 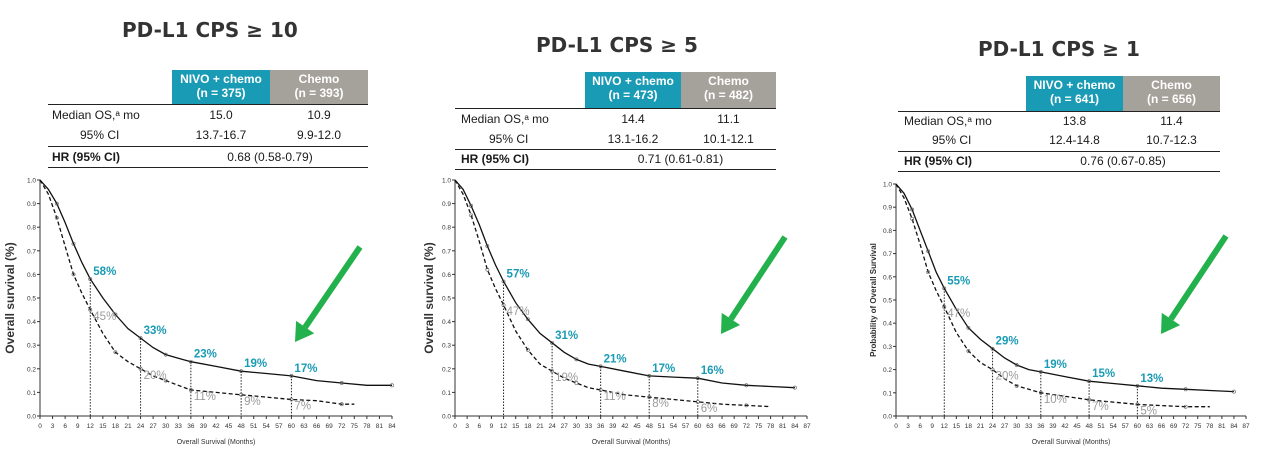 I want to click on x-tick-label: 18, so click(x=528, y=426).